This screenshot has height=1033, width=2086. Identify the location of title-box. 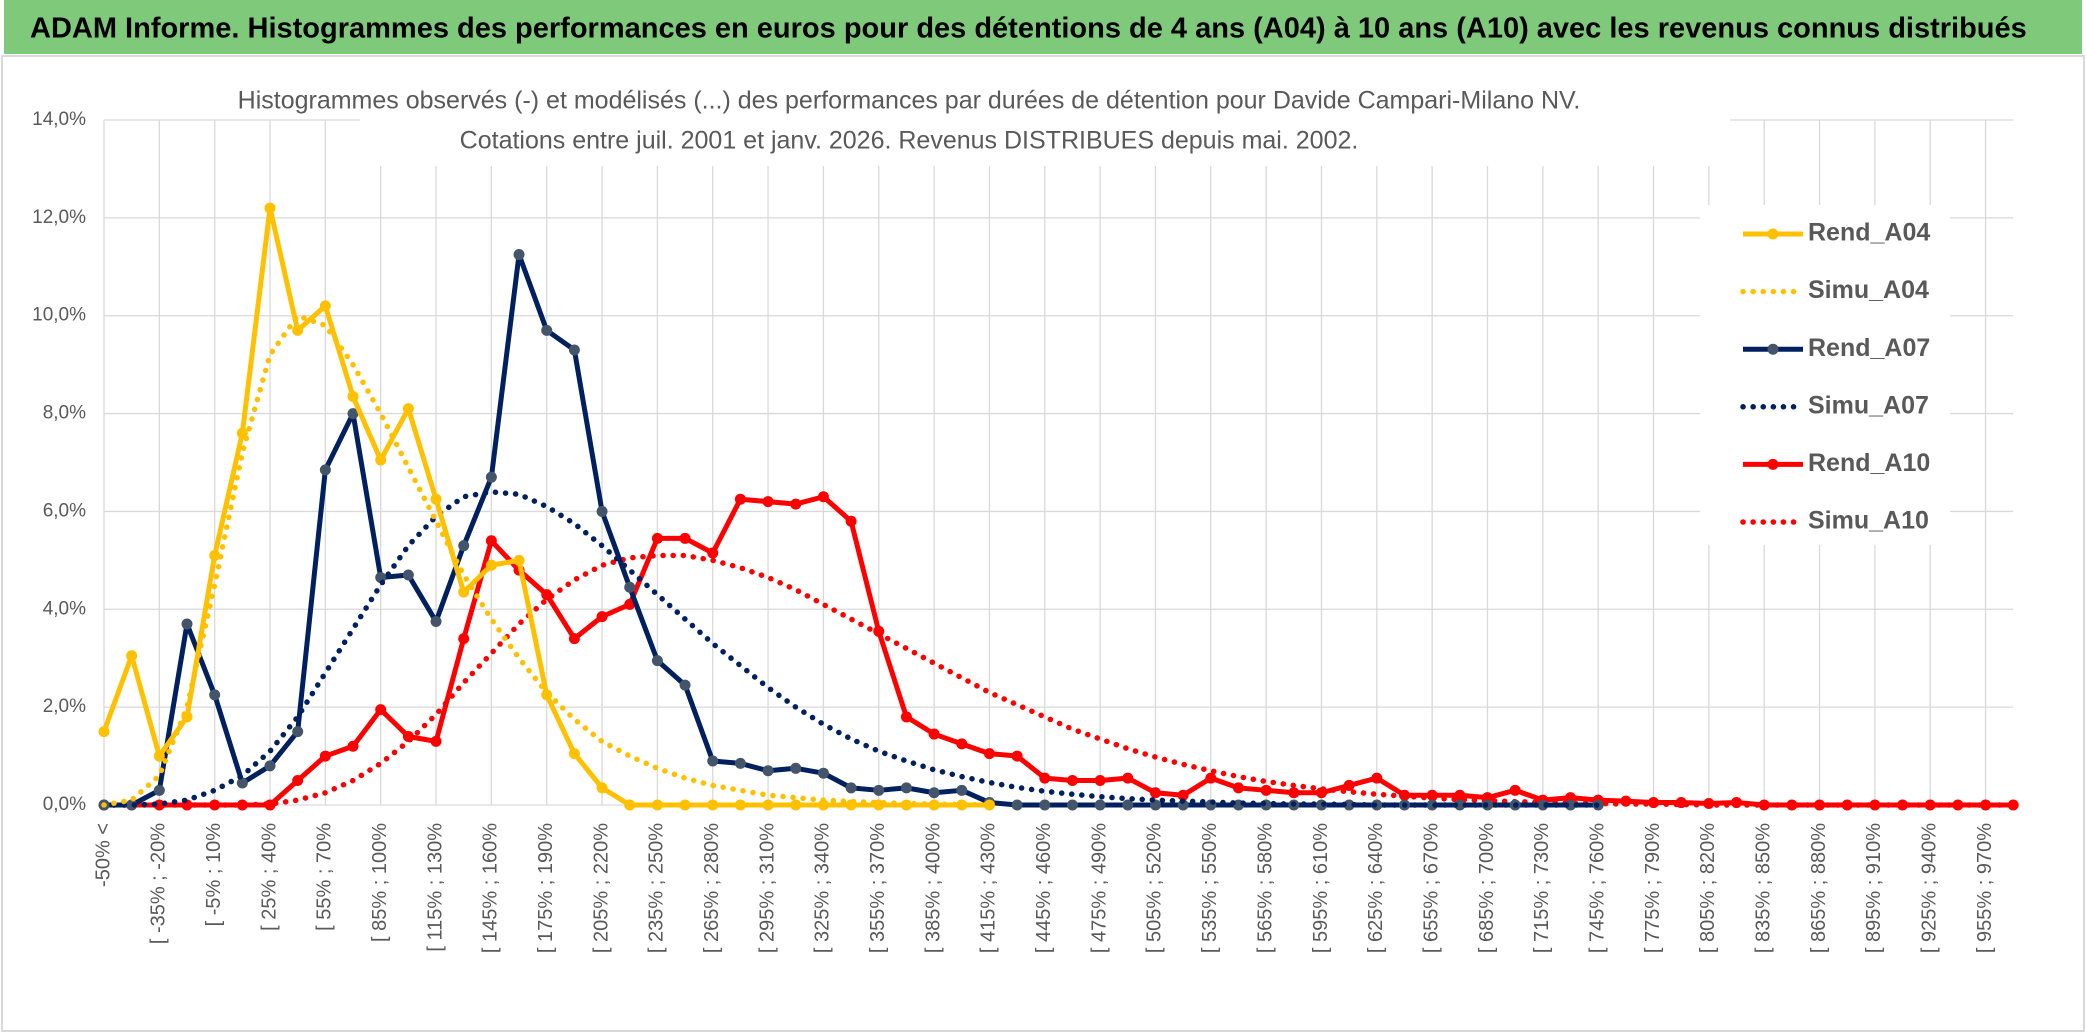
(1045, 123).